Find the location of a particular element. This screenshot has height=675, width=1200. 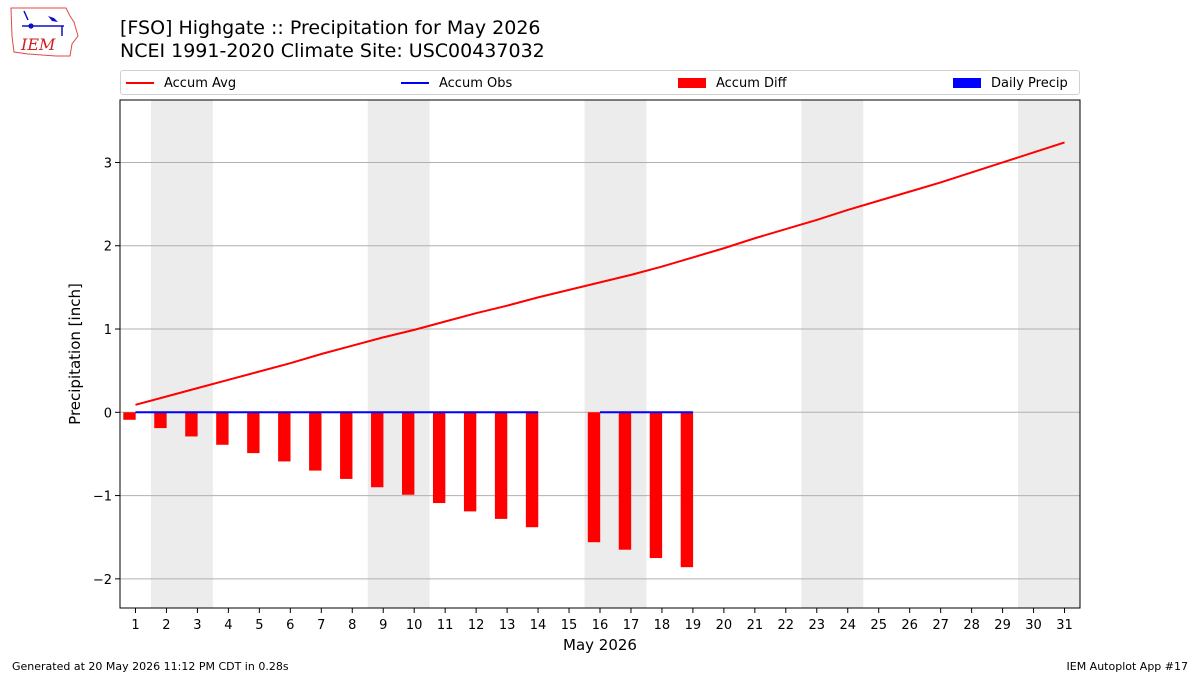

y-tick-label: 3 is located at coordinates (108, 163).